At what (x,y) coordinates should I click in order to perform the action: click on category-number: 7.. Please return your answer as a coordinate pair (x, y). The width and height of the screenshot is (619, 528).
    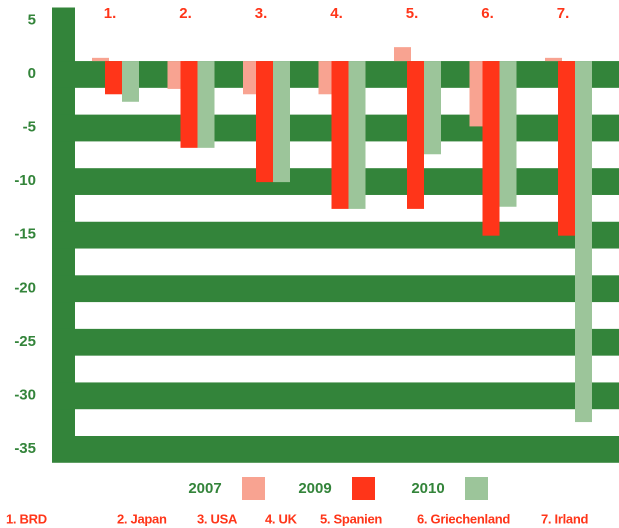
    Looking at the image, I should click on (563, 13).